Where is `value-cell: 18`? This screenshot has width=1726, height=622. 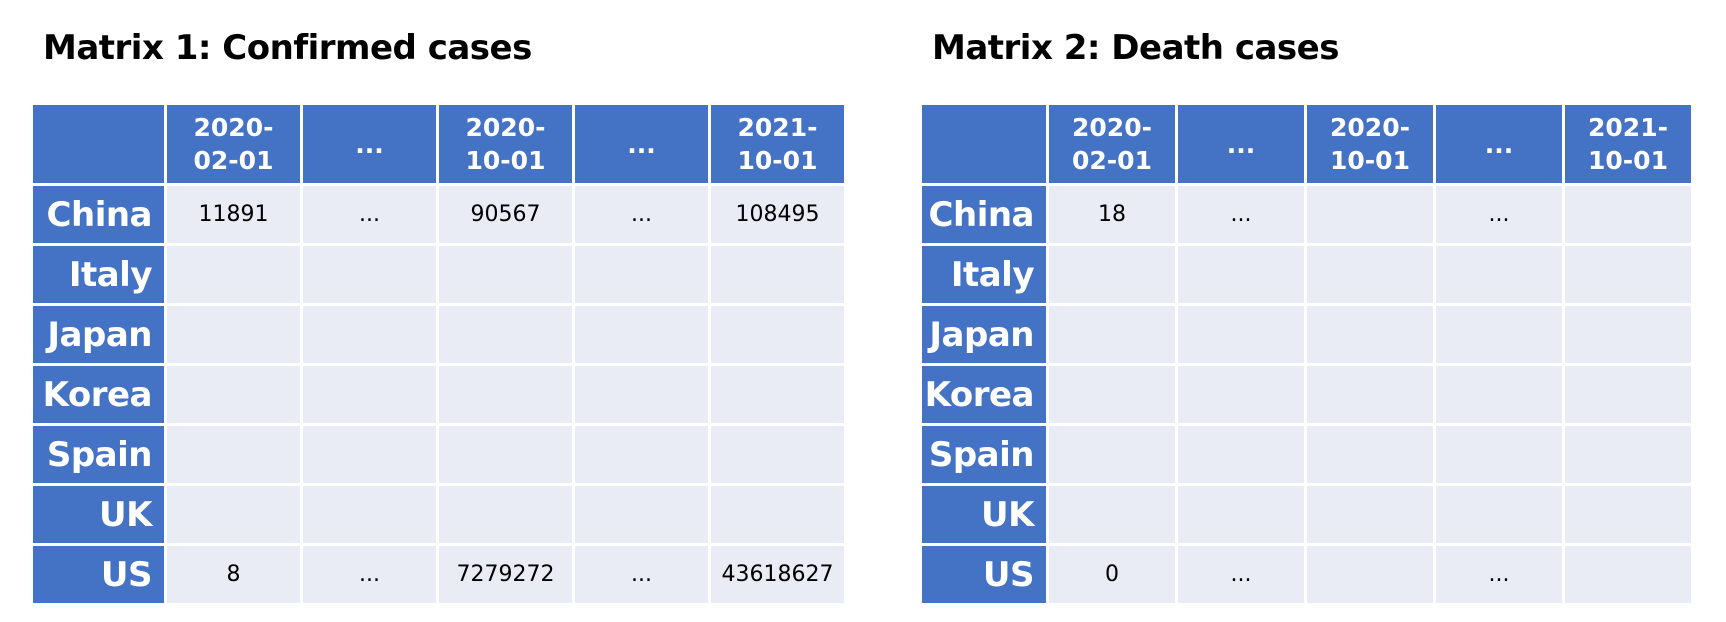 value-cell: 18 is located at coordinates (1112, 214).